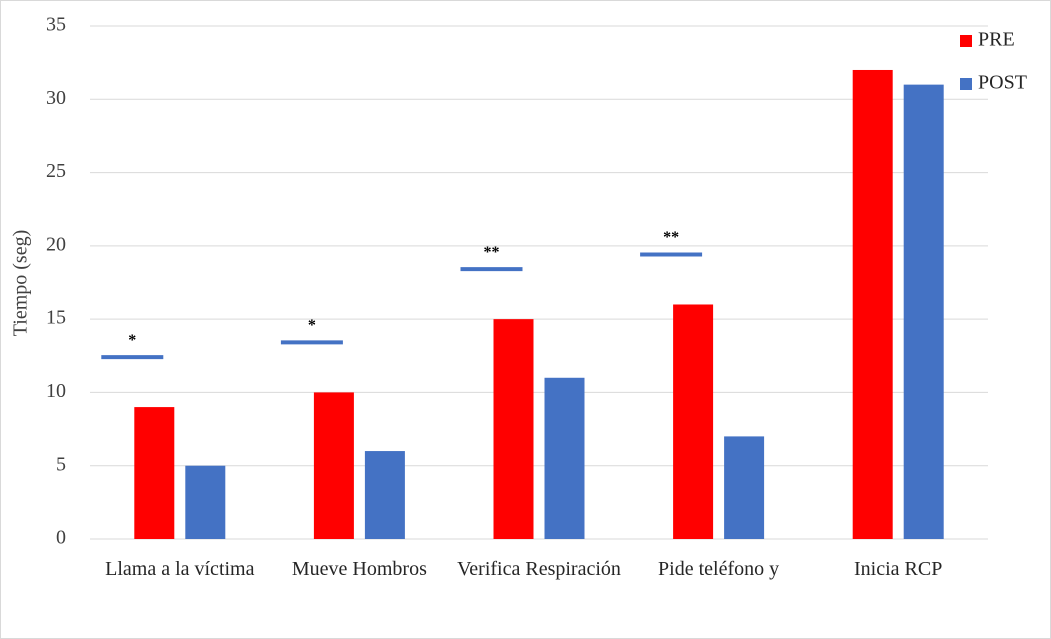 The width and height of the screenshot is (1051, 639). I want to click on y-tick-label: 5, so click(61, 464).